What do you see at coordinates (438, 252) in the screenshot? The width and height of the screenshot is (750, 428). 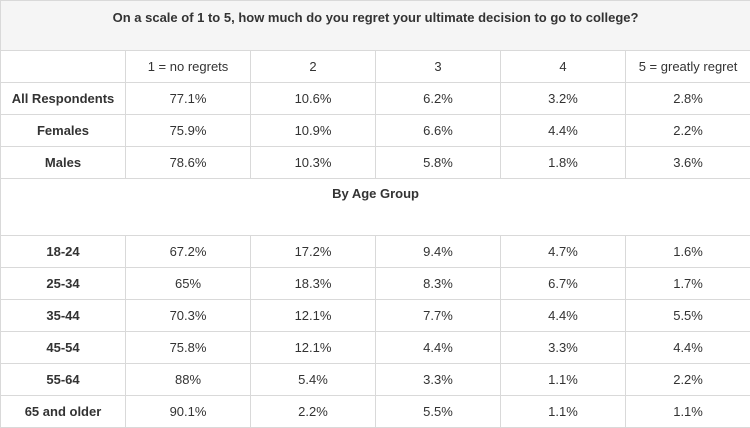 I see `table-cell: 9.4%` at bounding box center [438, 252].